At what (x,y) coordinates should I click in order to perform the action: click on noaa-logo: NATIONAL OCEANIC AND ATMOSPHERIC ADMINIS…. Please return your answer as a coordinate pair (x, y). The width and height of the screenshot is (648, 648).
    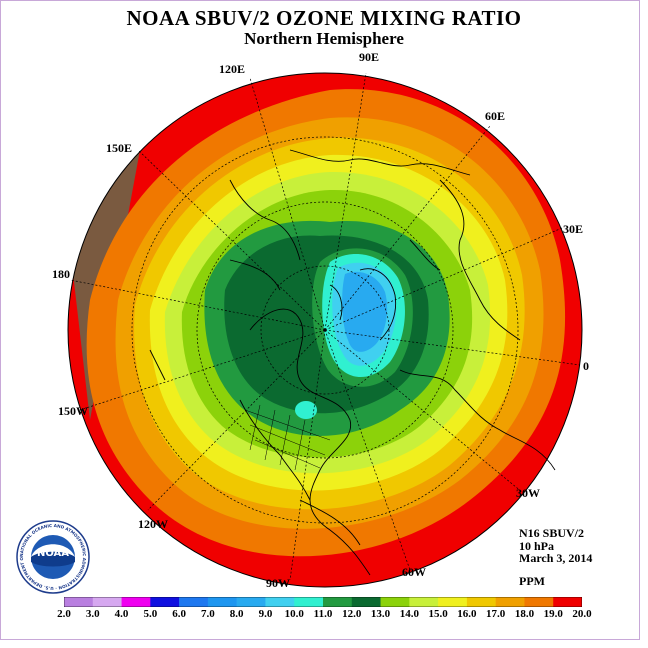
    Looking at the image, I should click on (53, 557).